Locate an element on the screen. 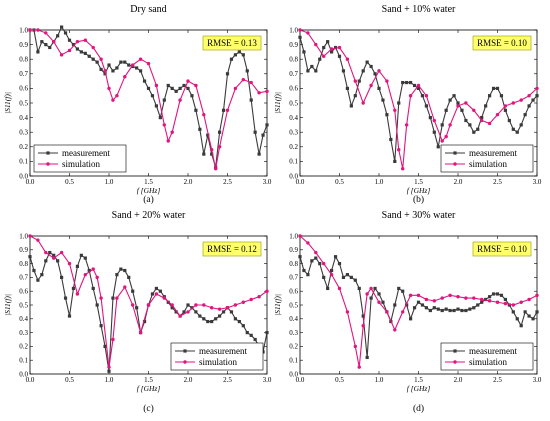 This screenshot has height=421, width=550. y-tick-label: 0.9 is located at coordinates (23, 45).